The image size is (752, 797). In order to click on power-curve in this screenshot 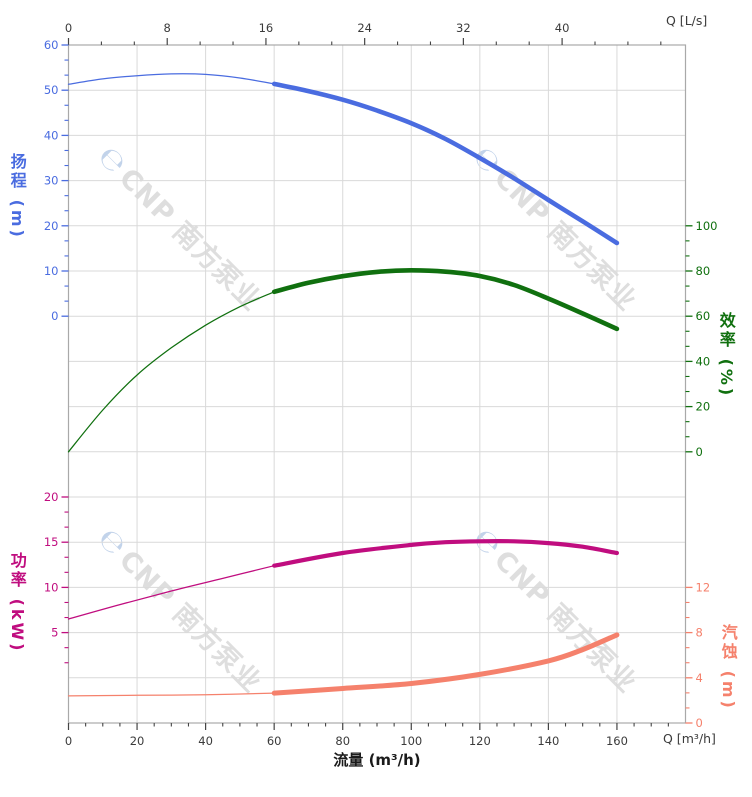, I will do `click(445, 553)`.